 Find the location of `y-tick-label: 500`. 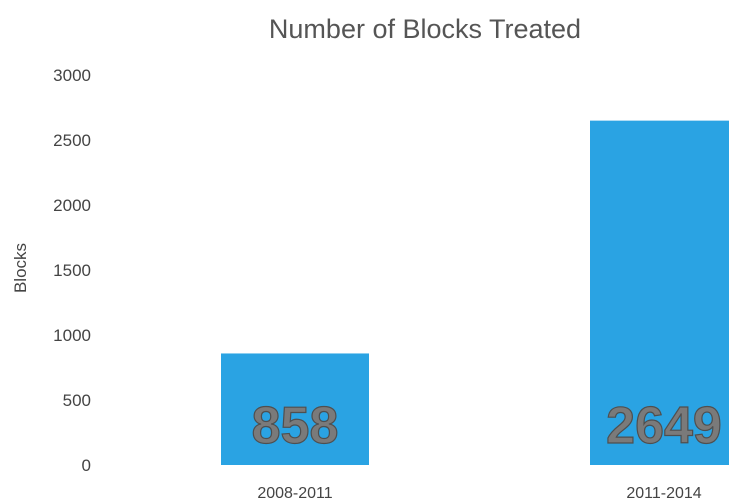

y-tick-label: 500 is located at coordinates (77, 400).